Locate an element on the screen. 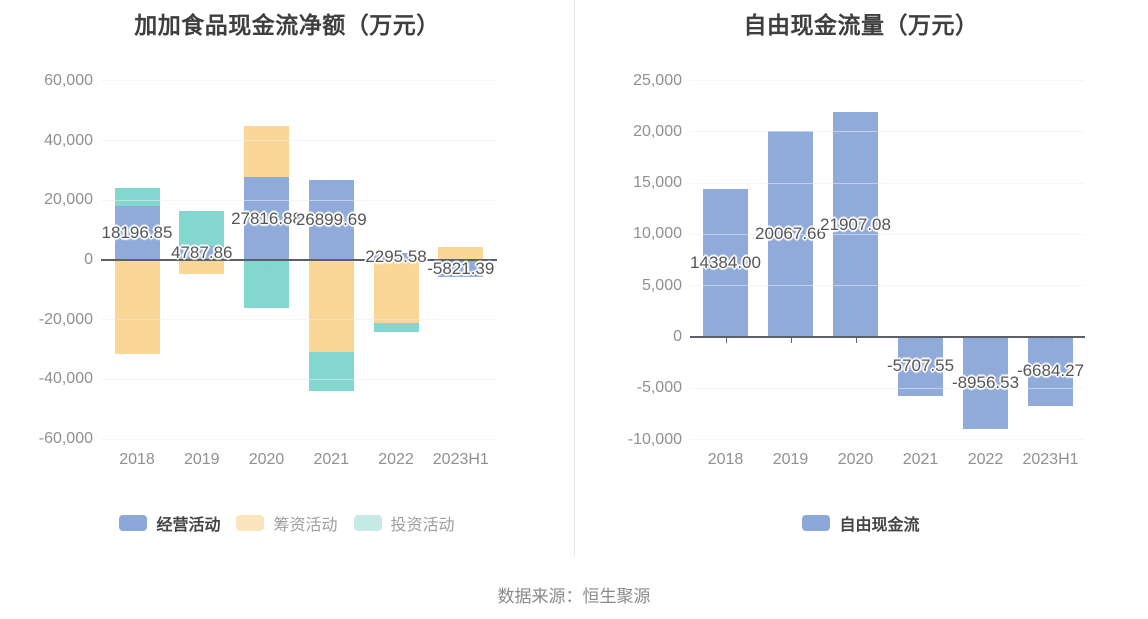 This screenshot has height=619, width=1148. bar-自由现金流-2022 is located at coordinates (985, 383).